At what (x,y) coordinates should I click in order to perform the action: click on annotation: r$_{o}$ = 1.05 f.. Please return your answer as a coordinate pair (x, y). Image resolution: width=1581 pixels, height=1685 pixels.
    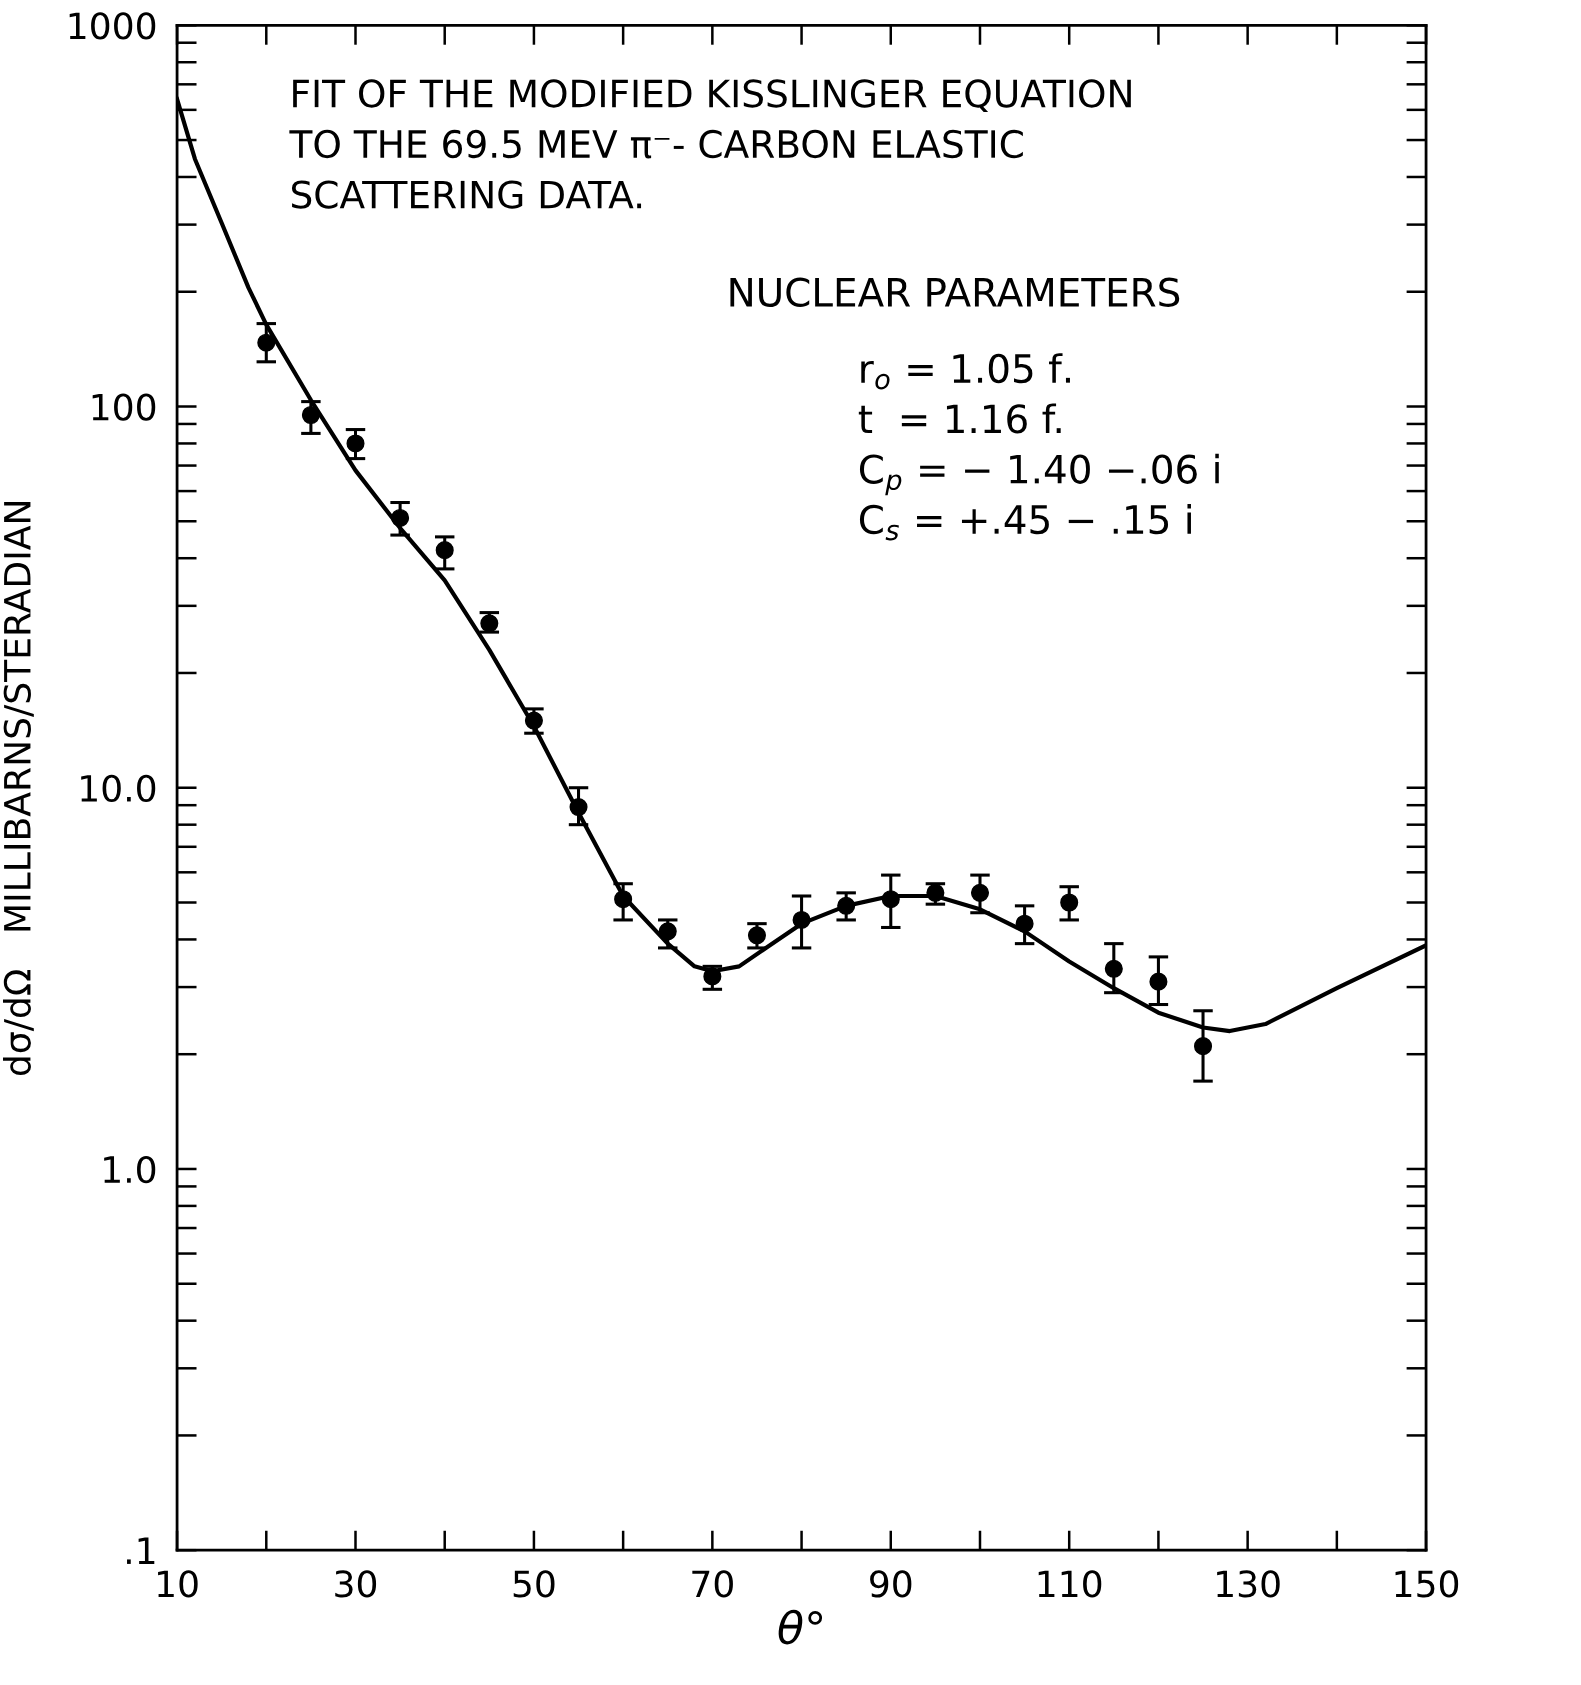
    Looking at the image, I should click on (965, 371).